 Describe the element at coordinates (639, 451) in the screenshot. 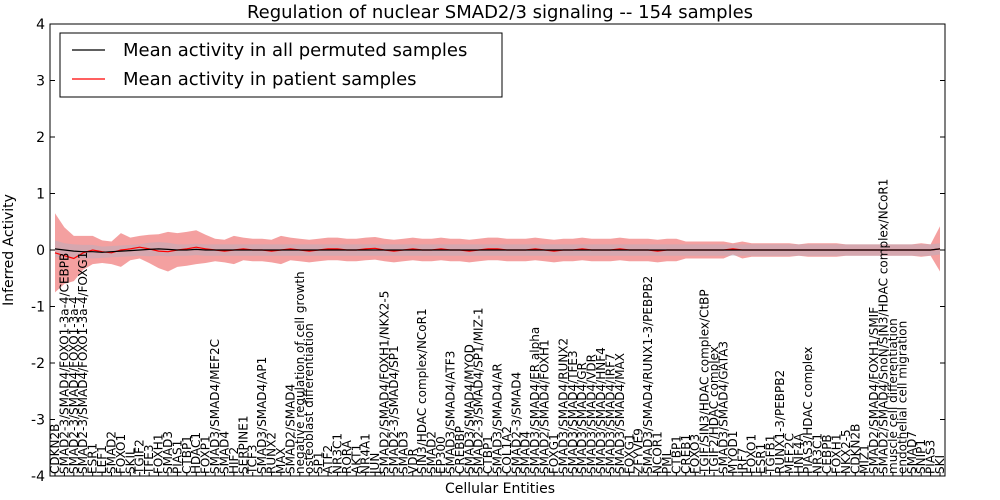

I see `x-tick-label: ZFYVE9` at that location.